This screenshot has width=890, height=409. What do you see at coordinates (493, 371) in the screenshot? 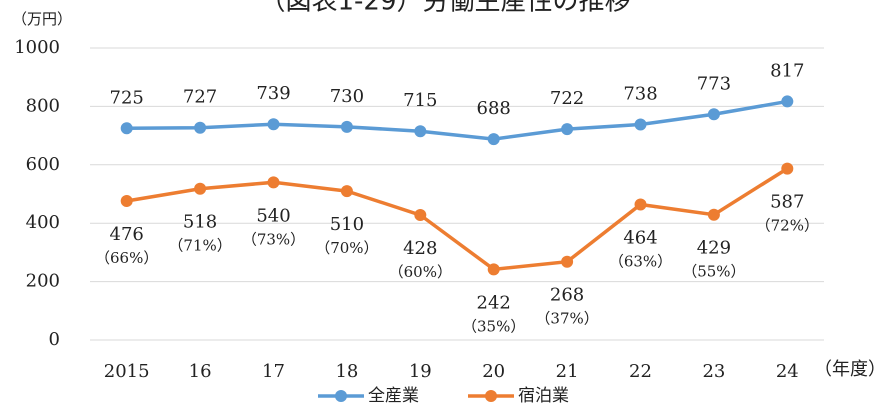
I see `x-tick-label: 20` at bounding box center [493, 371].